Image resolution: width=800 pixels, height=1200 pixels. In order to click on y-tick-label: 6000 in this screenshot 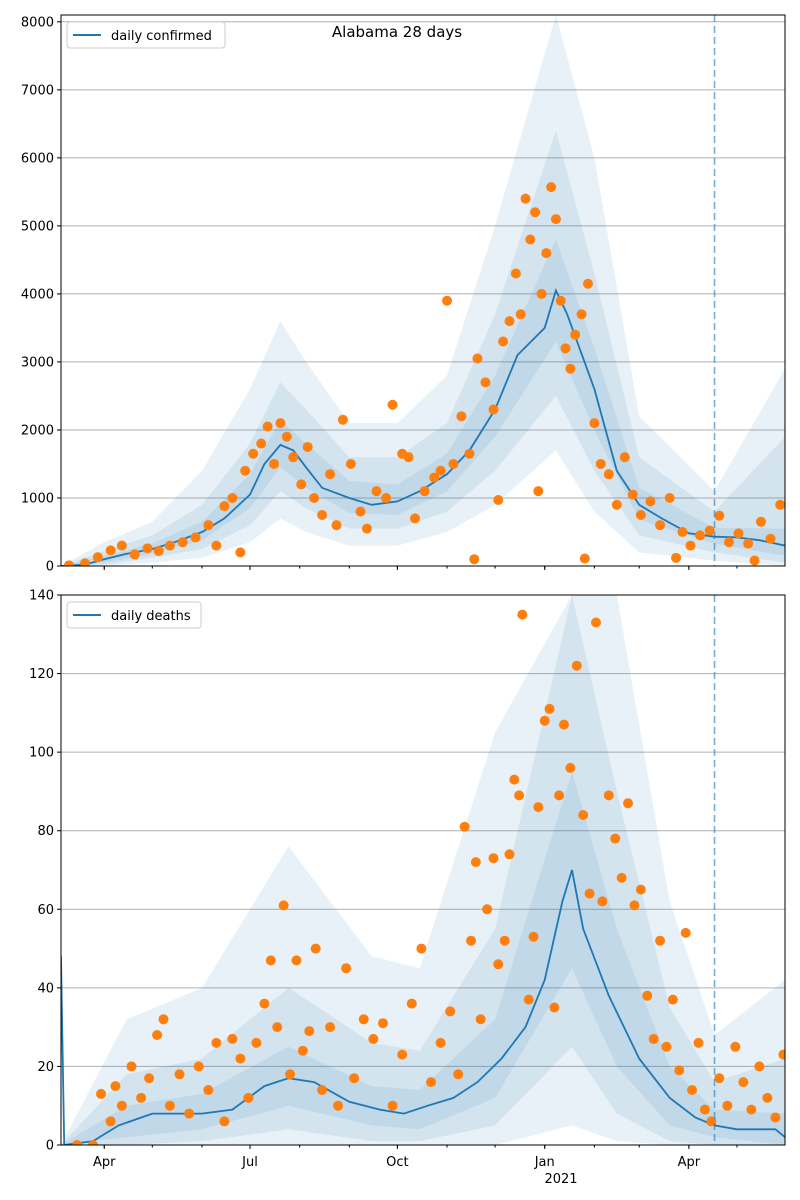, I will do `click(37, 158)`.